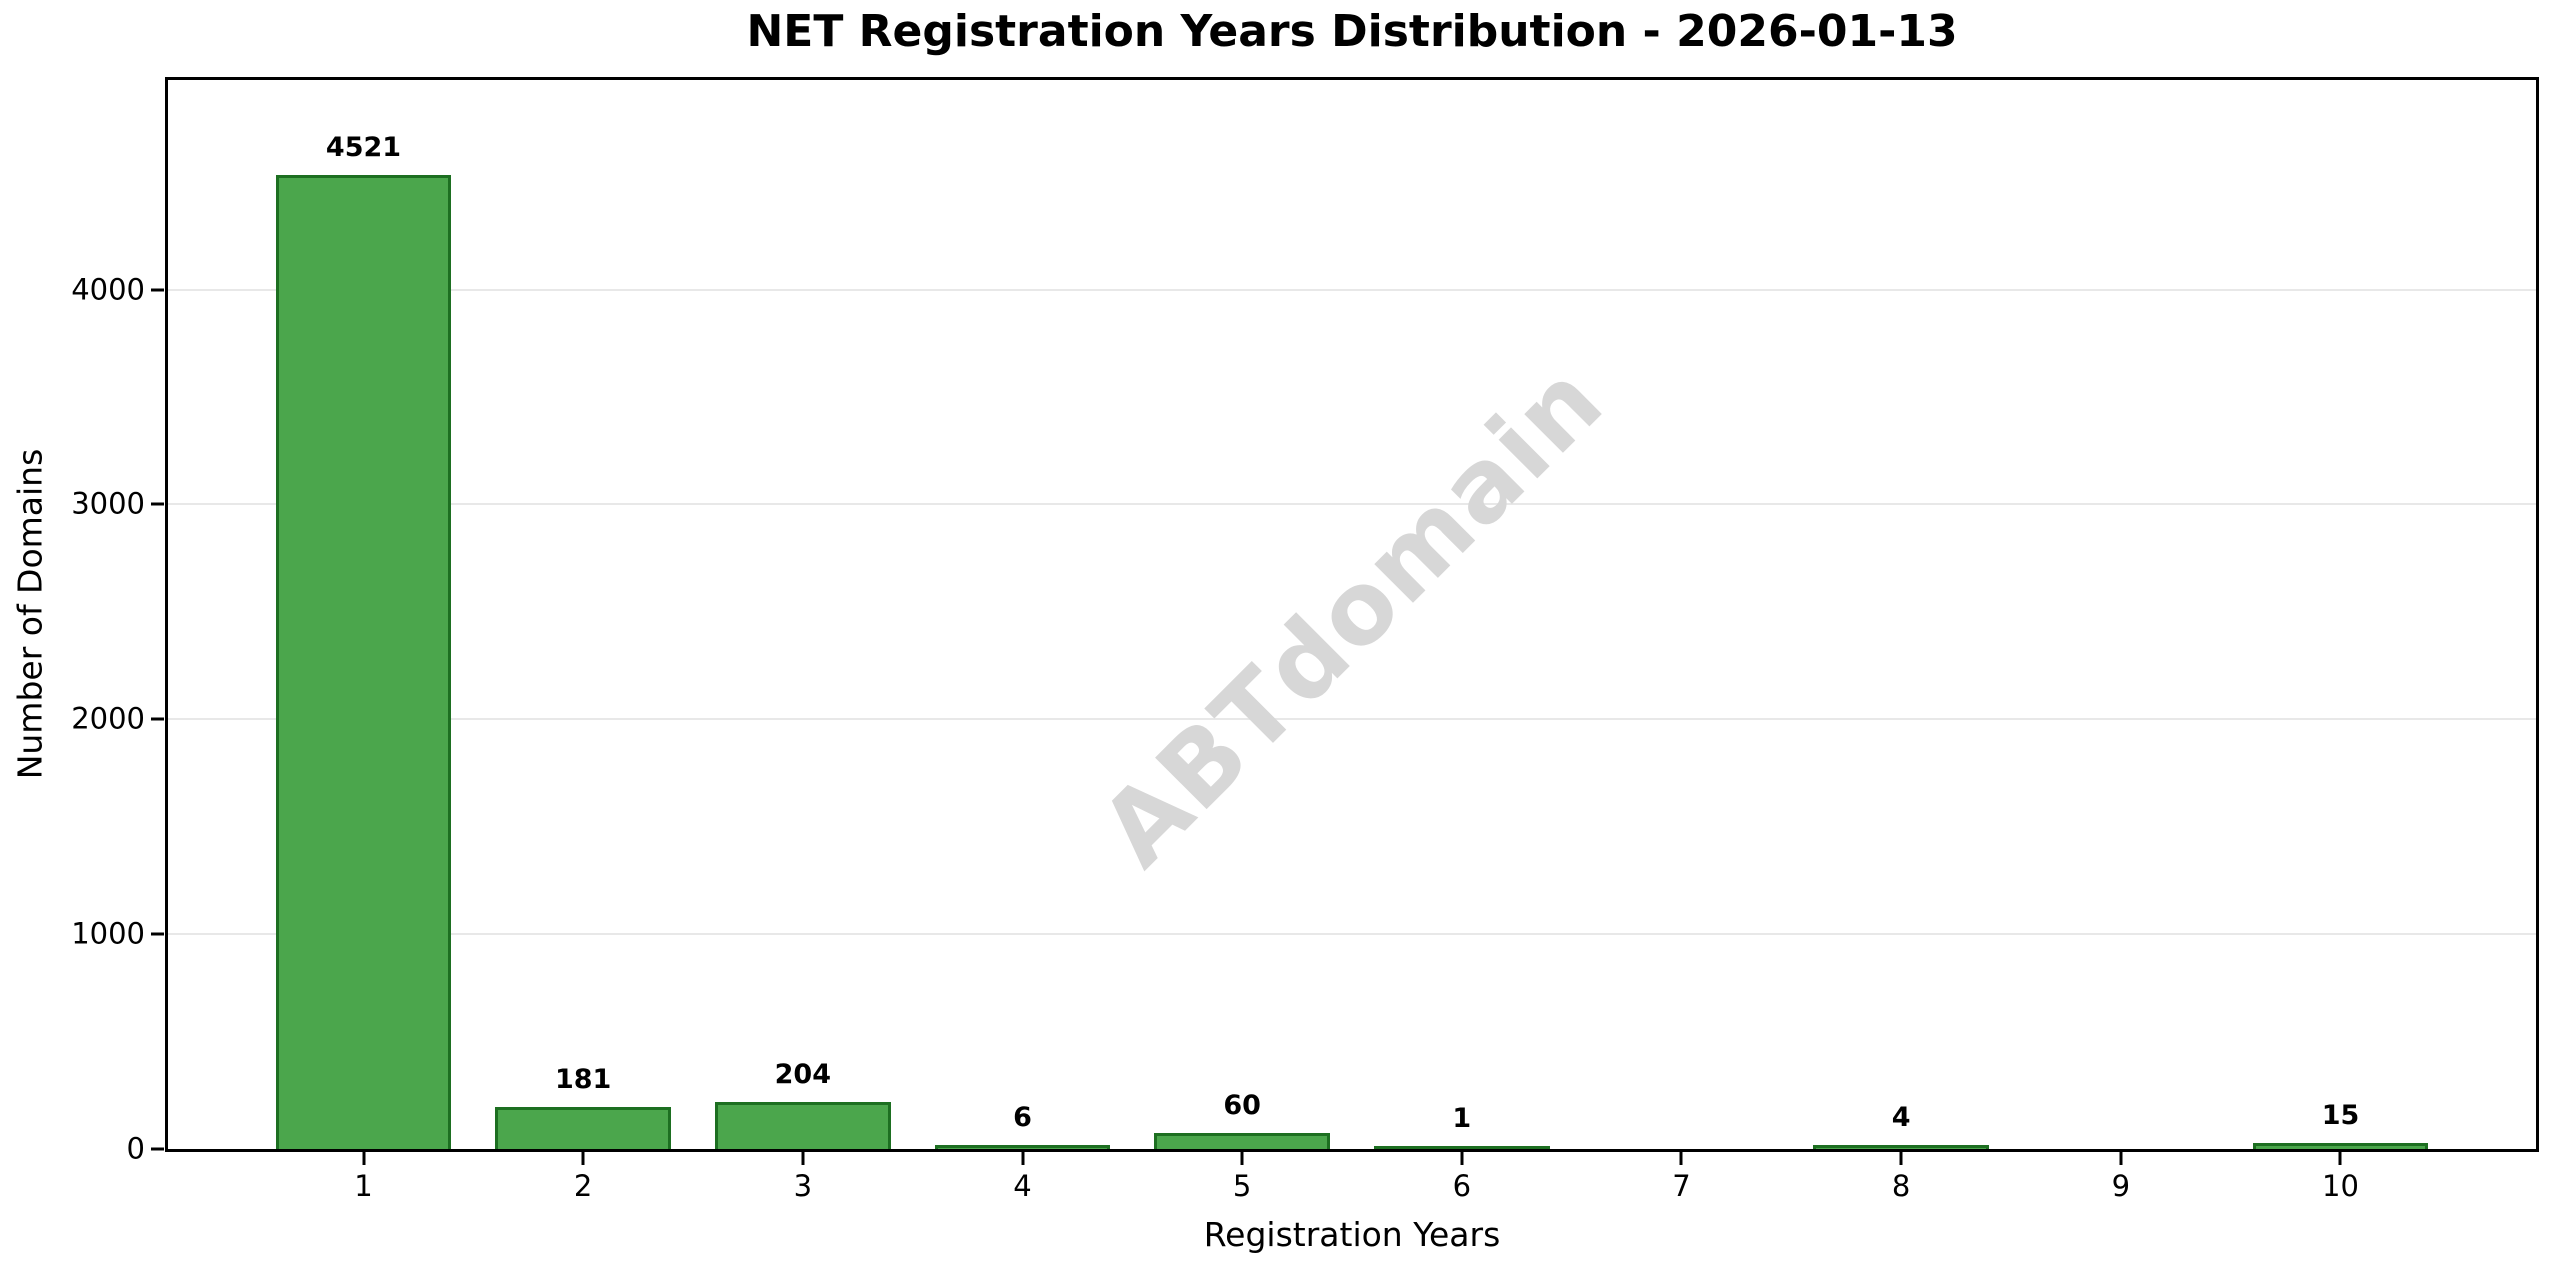 The width and height of the screenshot is (2560, 1271). I want to click on x-tick-label: 8, so click(1901, 1186).